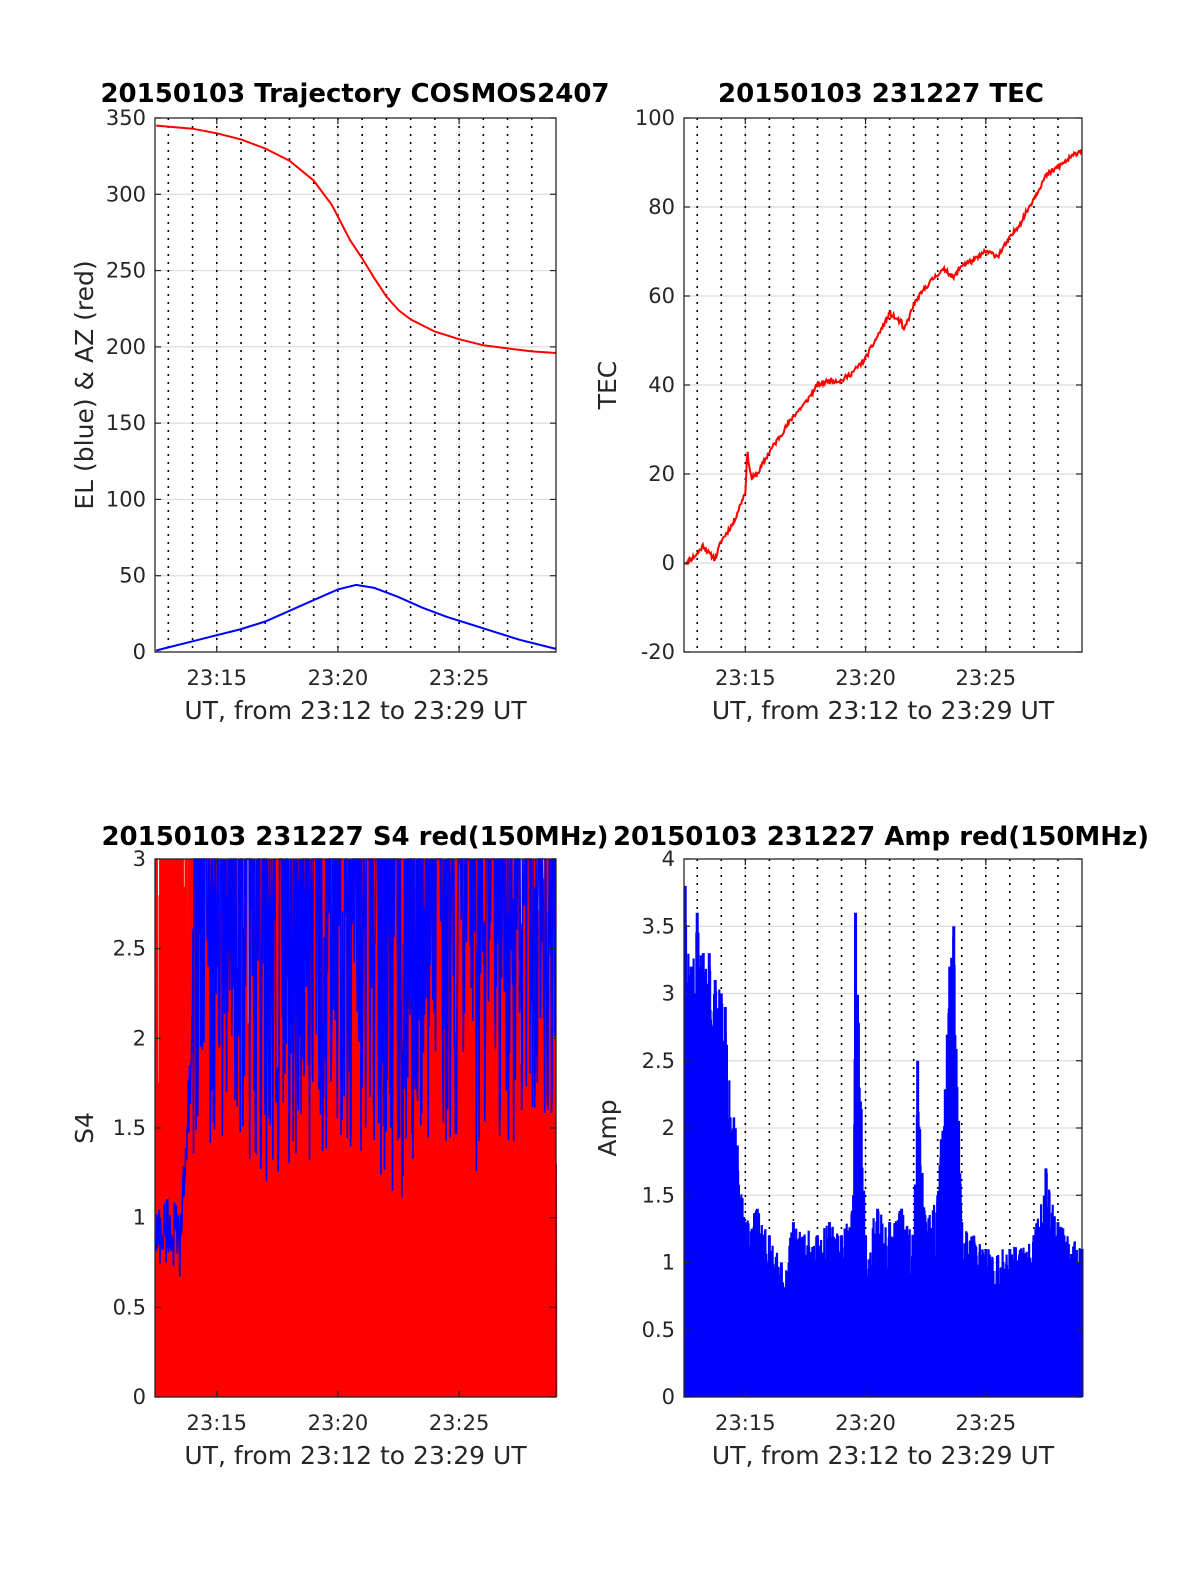 This screenshot has height=1575, width=1200. What do you see at coordinates (661, 207) in the screenshot?
I see `y-tick-label: 80` at bounding box center [661, 207].